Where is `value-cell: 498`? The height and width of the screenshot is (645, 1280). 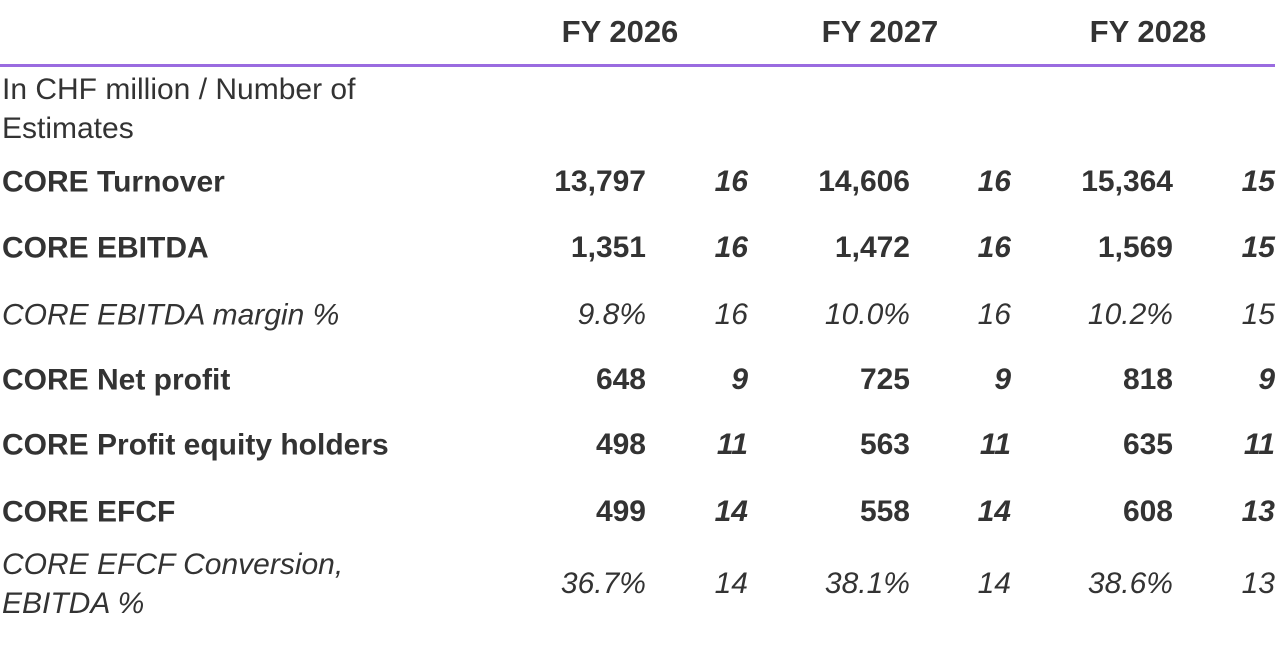 value-cell: 498 is located at coordinates (620, 444).